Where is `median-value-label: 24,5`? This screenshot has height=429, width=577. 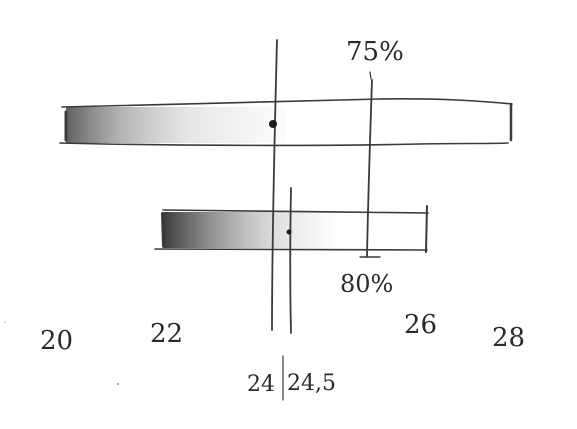
median-value-label: 24,5 is located at coordinates (311, 383).